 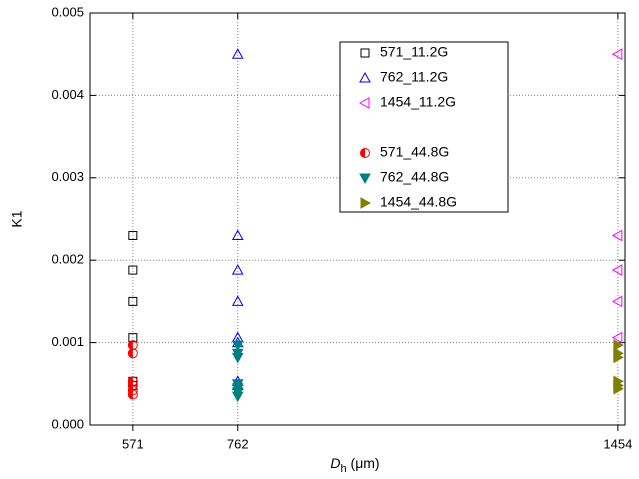 What do you see at coordinates (67, 176) in the screenshot?
I see `y-tick-label: 0.003` at bounding box center [67, 176].